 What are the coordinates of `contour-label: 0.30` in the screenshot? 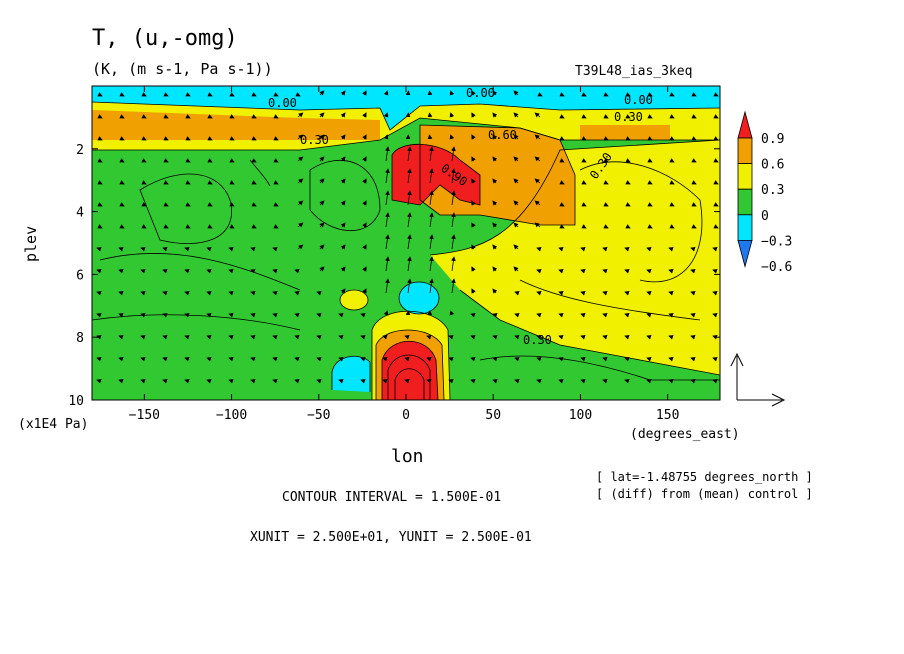 It's located at (537, 340).